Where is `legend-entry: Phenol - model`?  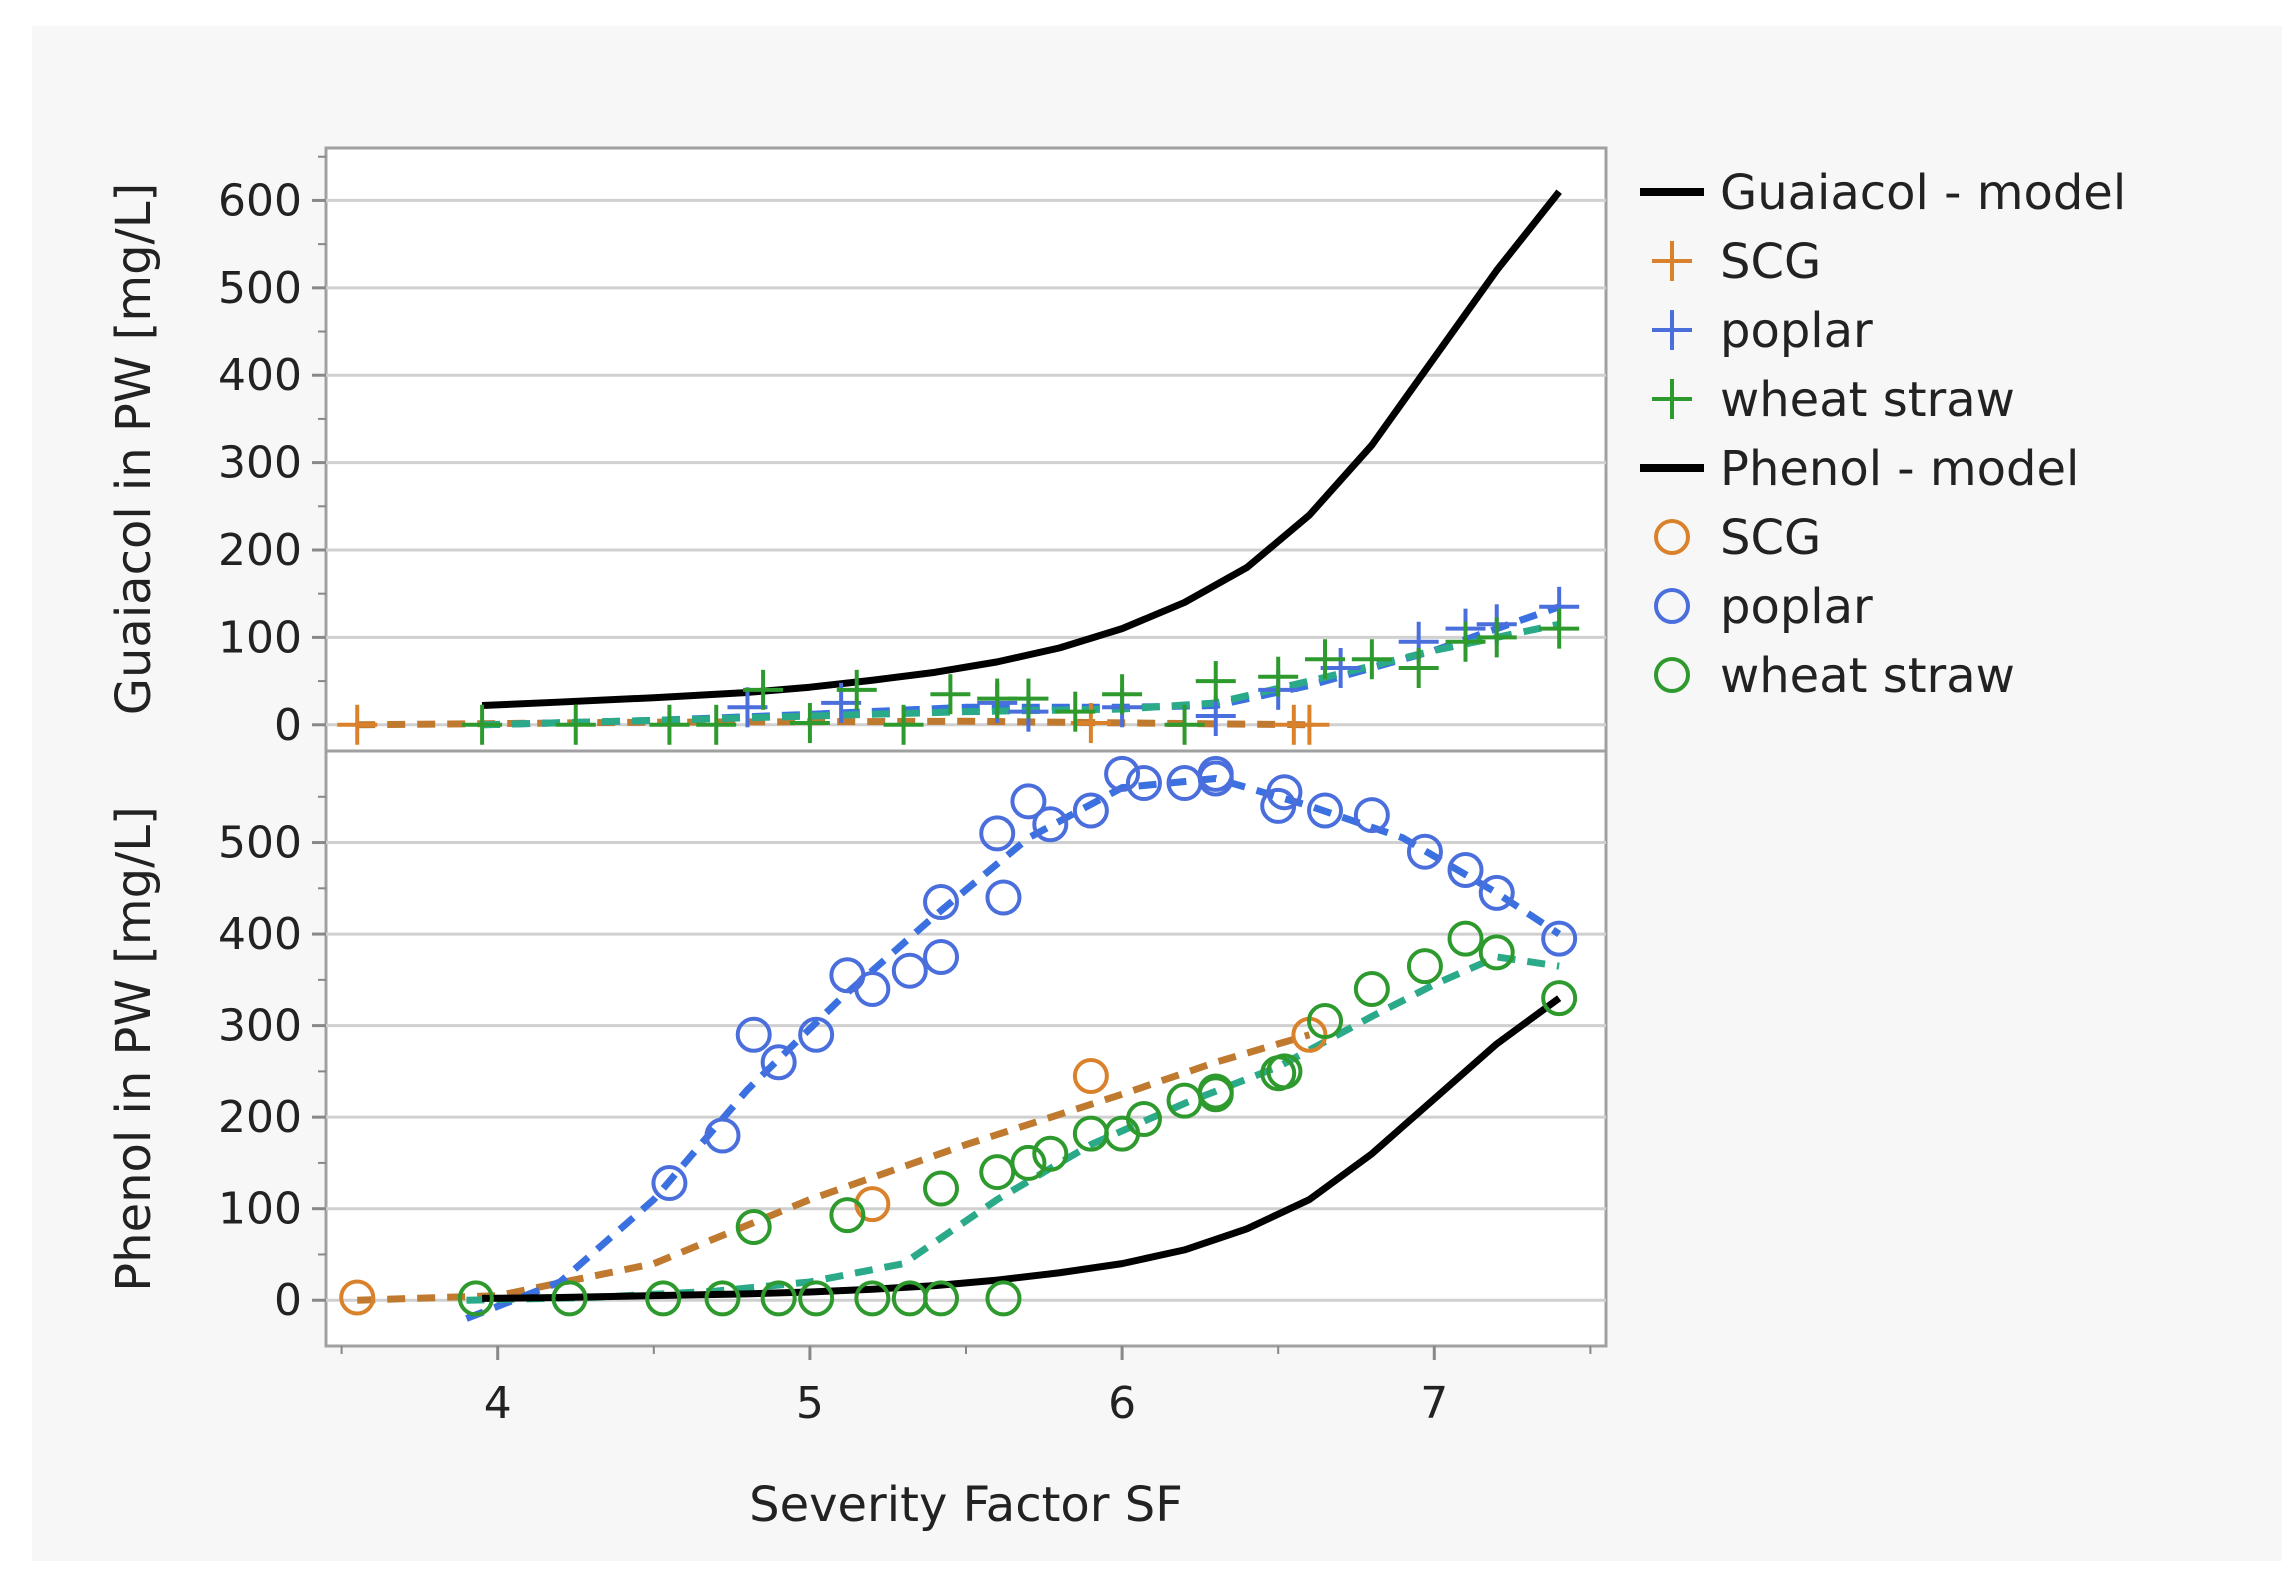
legend-entry: Phenol - model is located at coordinates (1859, 469).